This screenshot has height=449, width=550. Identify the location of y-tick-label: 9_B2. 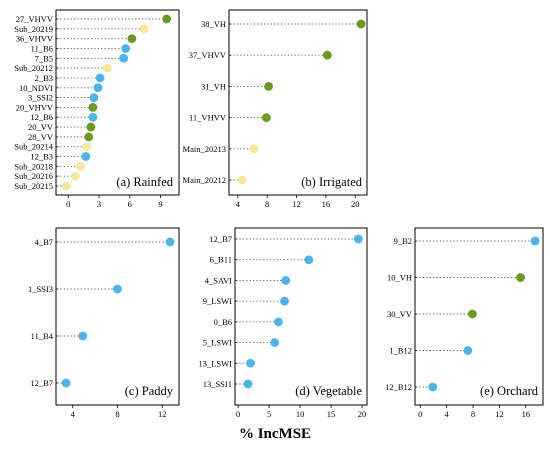
(403, 241).